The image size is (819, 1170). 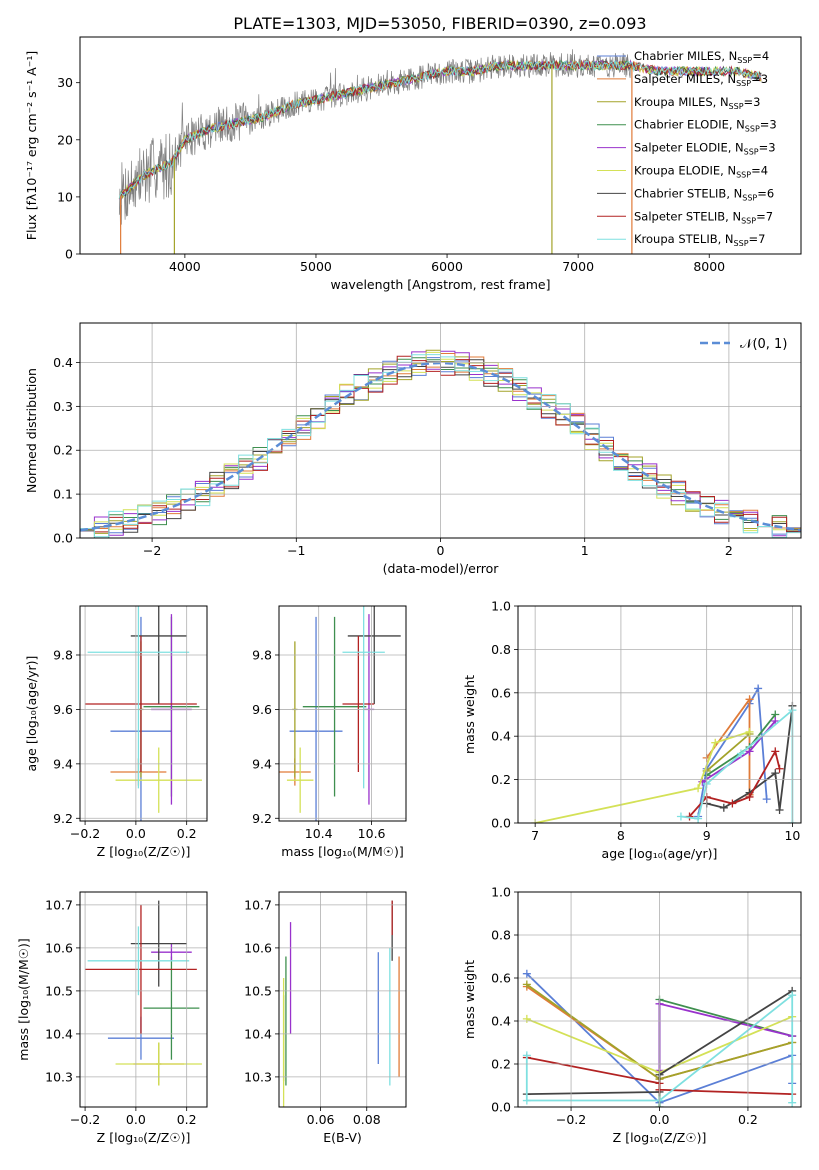 What do you see at coordinates (578, 266) in the screenshot?
I see `spectrum-xtick-label: 7000` at bounding box center [578, 266].